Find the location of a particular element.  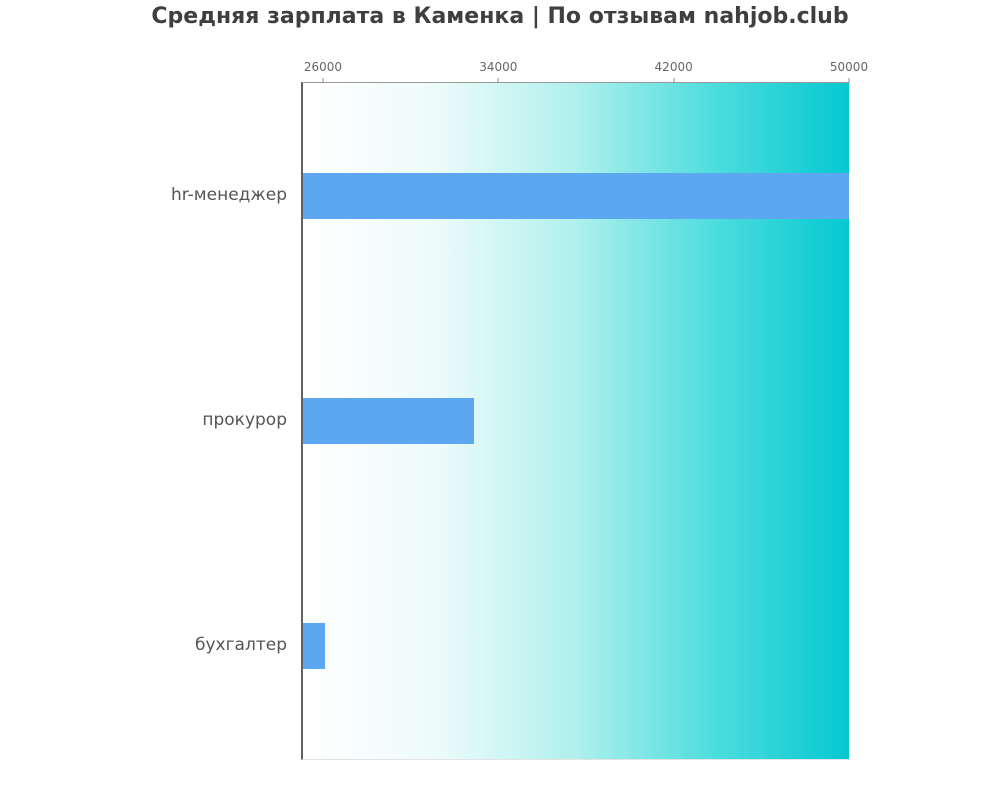

category-label: прокурор is located at coordinates (244, 420).